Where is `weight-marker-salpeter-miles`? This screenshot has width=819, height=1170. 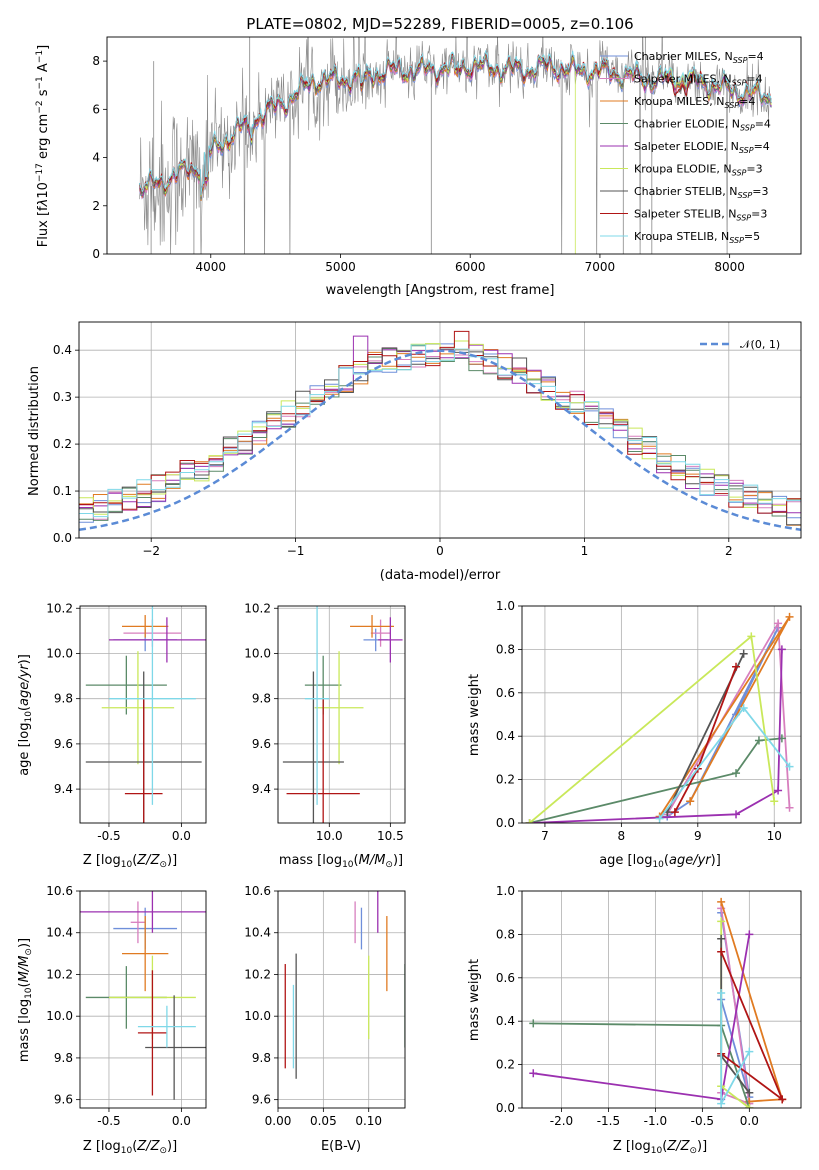
weight-marker-salpeter-miles is located at coordinates (789, 807).